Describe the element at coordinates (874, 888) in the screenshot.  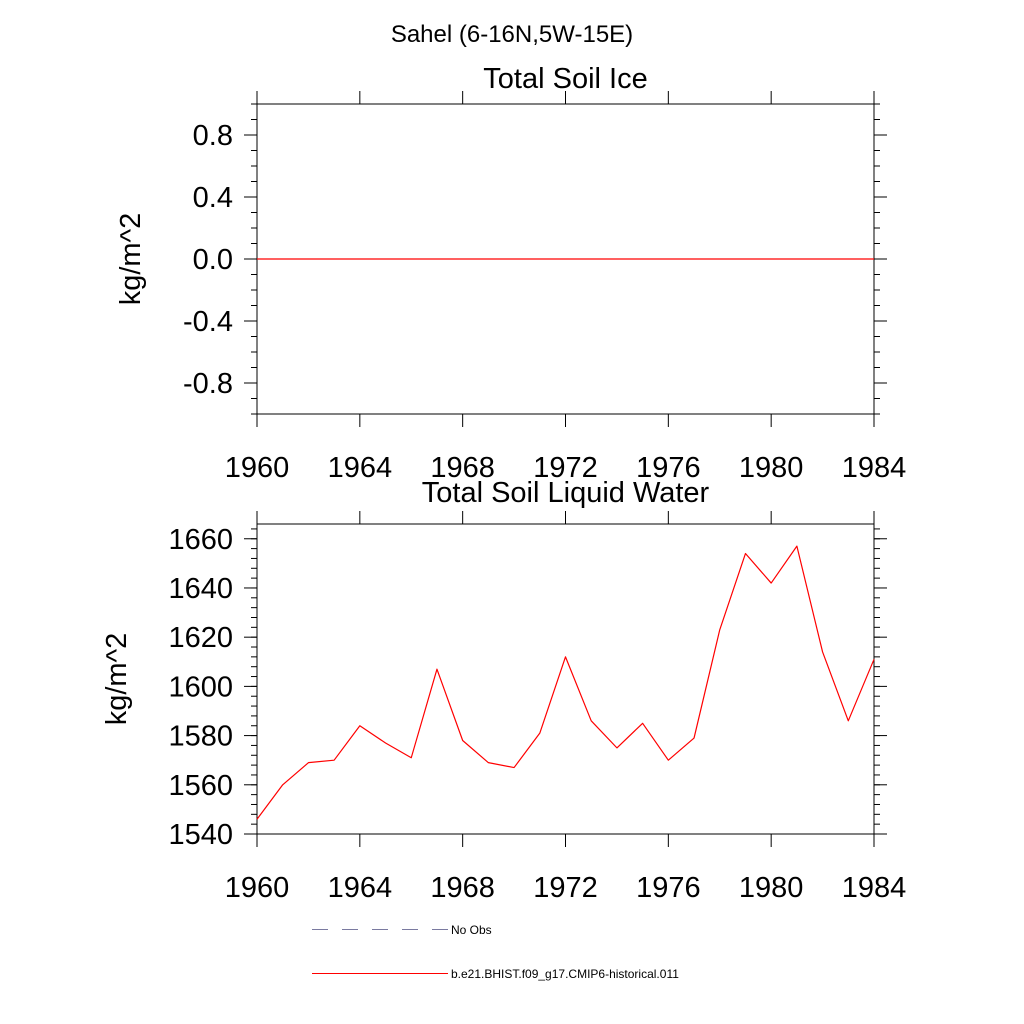
I see `chart1-x-tick-label-1984: 1984` at that location.